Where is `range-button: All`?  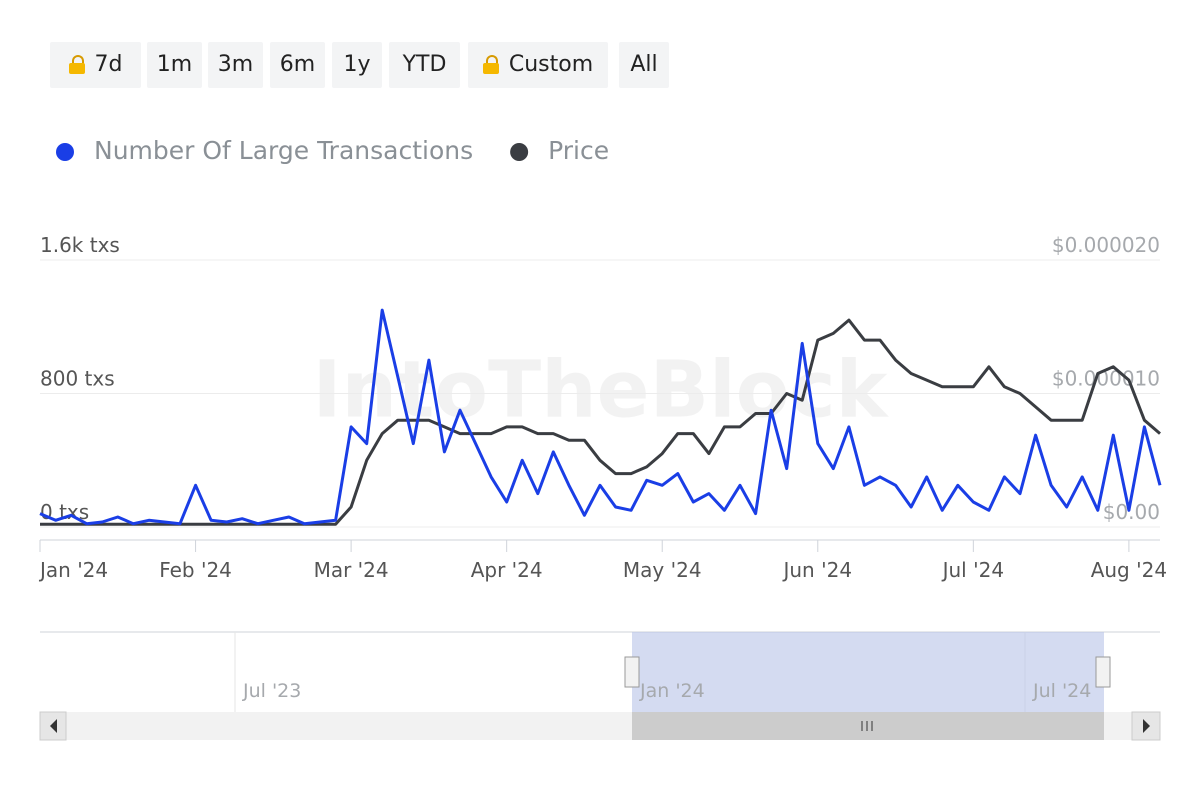
range-button: All is located at coordinates (644, 65).